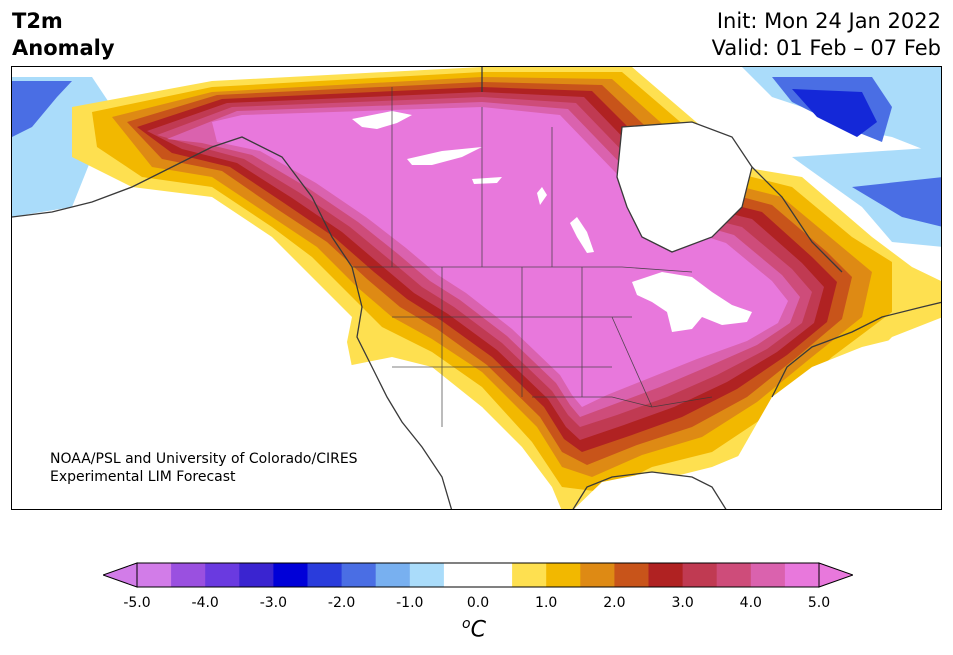 The image size is (953, 655). I want to click on colorbar-tick-label: -5.0, so click(137, 603).